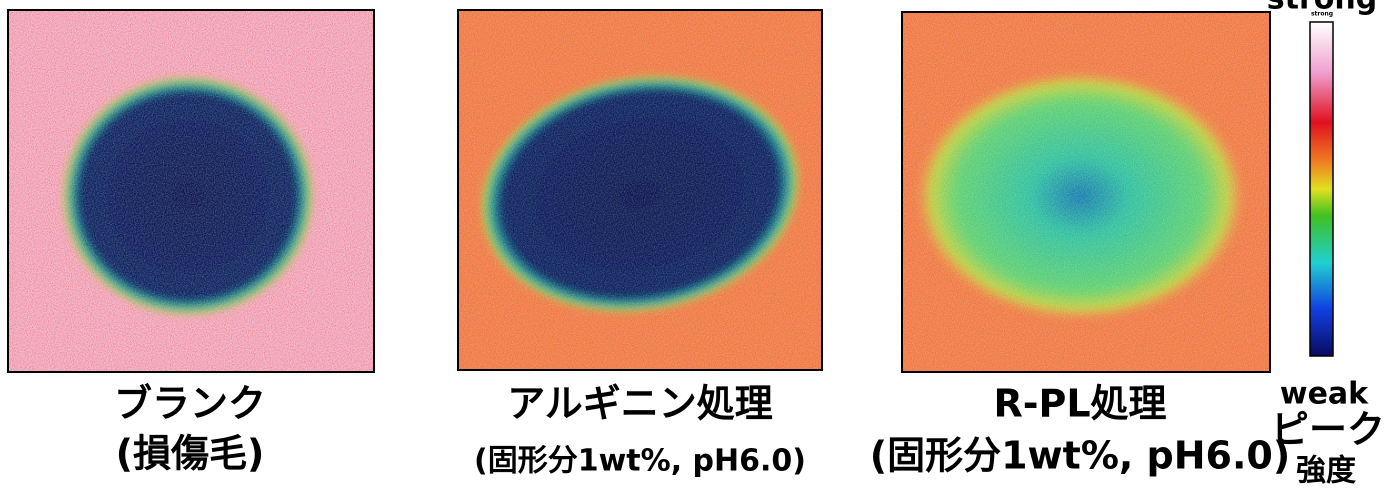 This screenshot has height=492, width=1388. I want to click on colorbar-top-small-label: strong, so click(1322, 14).